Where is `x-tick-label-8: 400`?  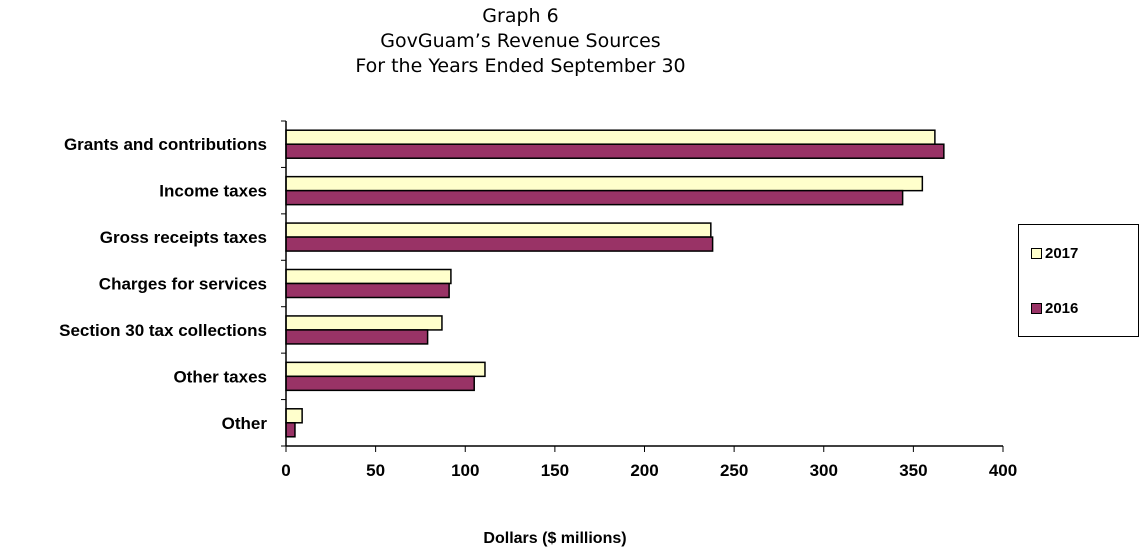 x-tick-label-8: 400 is located at coordinates (1003, 470).